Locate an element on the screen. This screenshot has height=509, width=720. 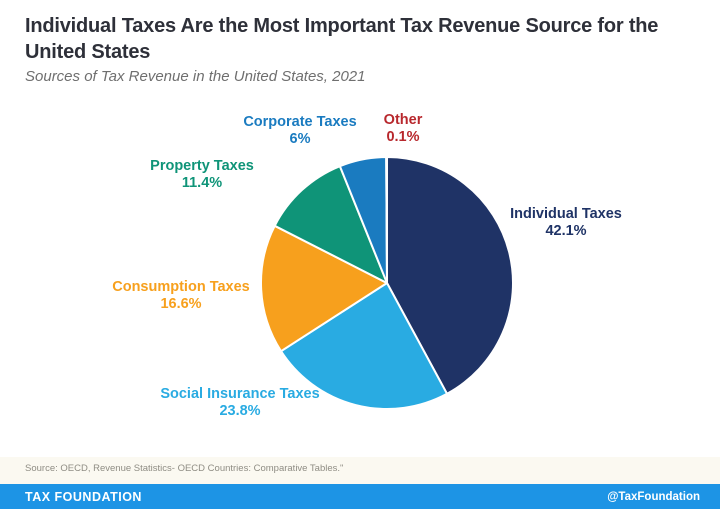
slice-label-pct: 42.1% is located at coordinates (566, 231).